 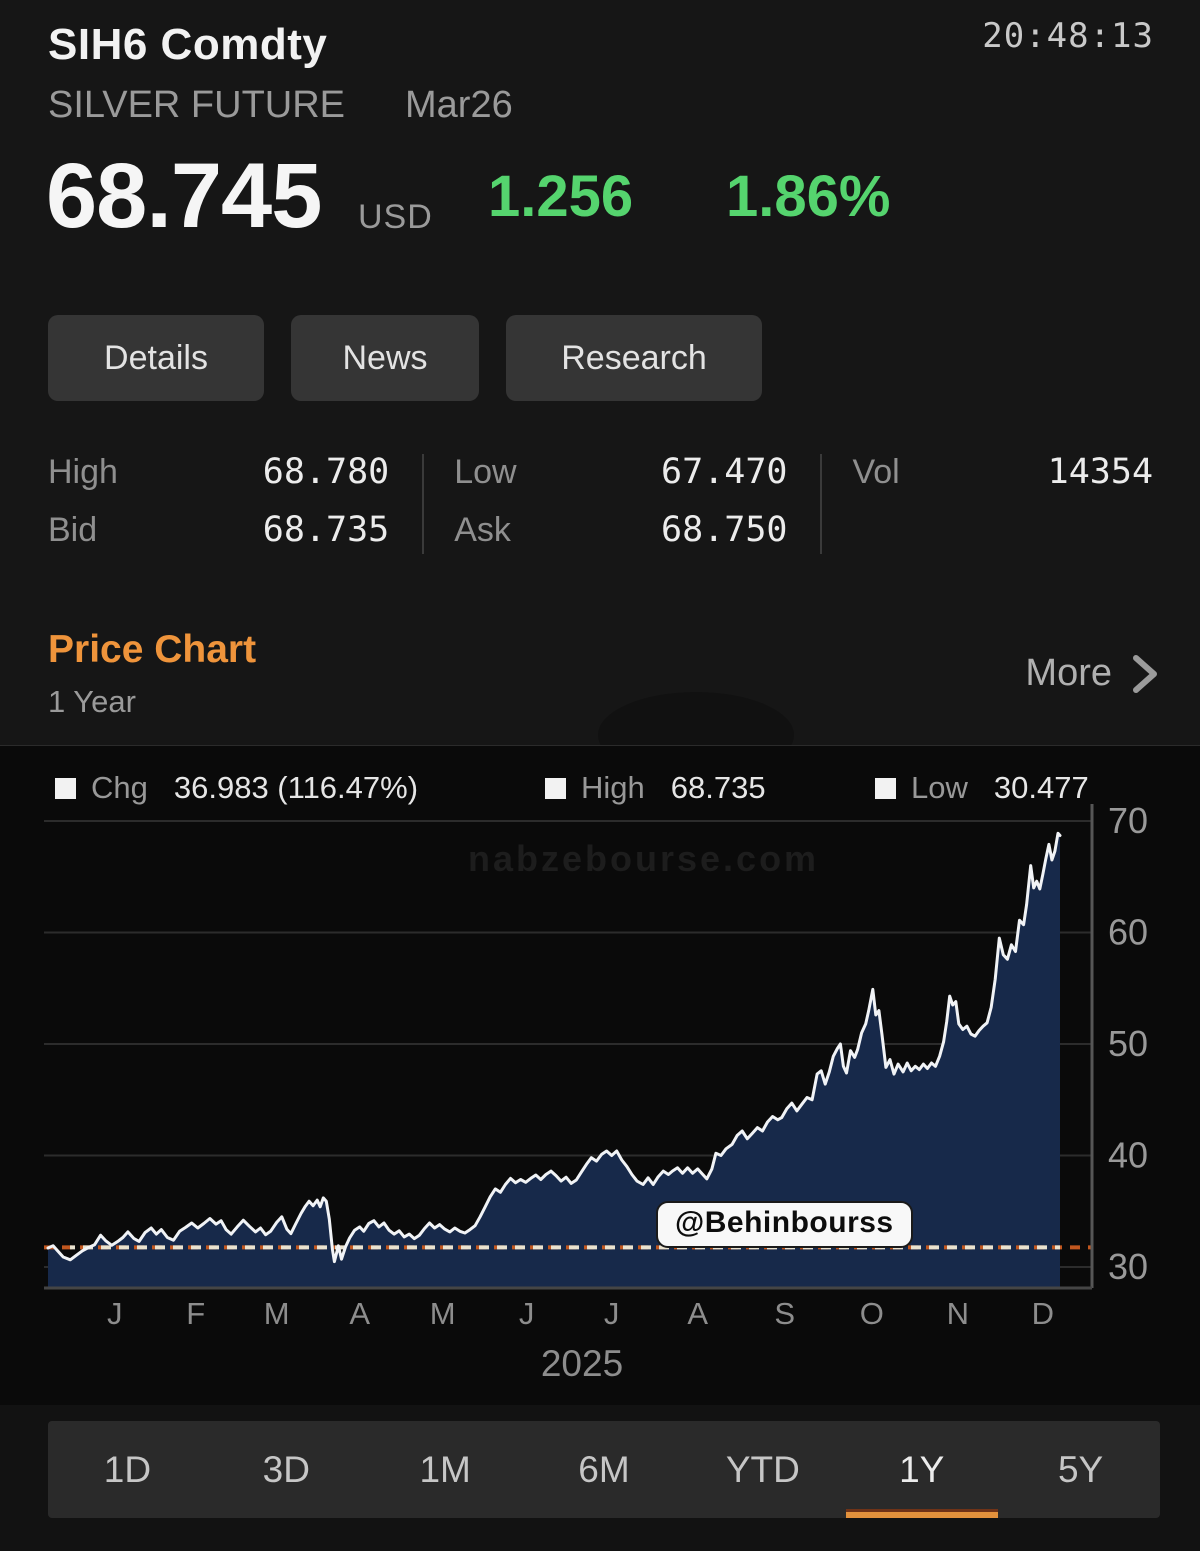 I want to click on x-axis-year-label: 2025, so click(x=582, y=1363).